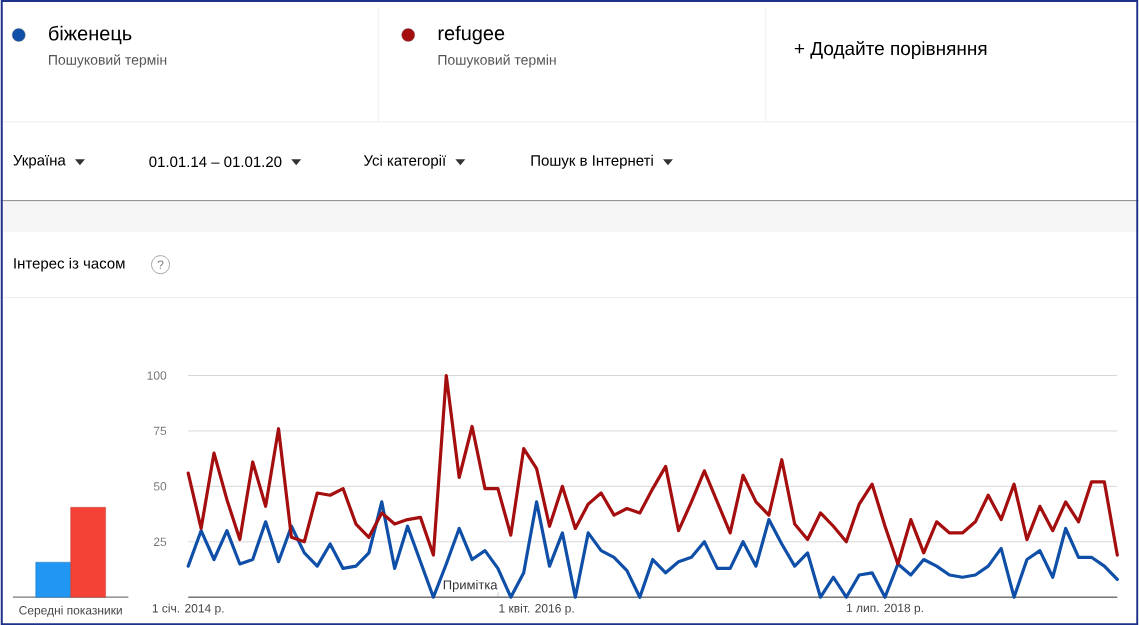 Image resolution: width=1139 pixels, height=625 pixels. Describe the element at coordinates (471, 35) in the screenshot. I see `legend-label: refugee` at that location.